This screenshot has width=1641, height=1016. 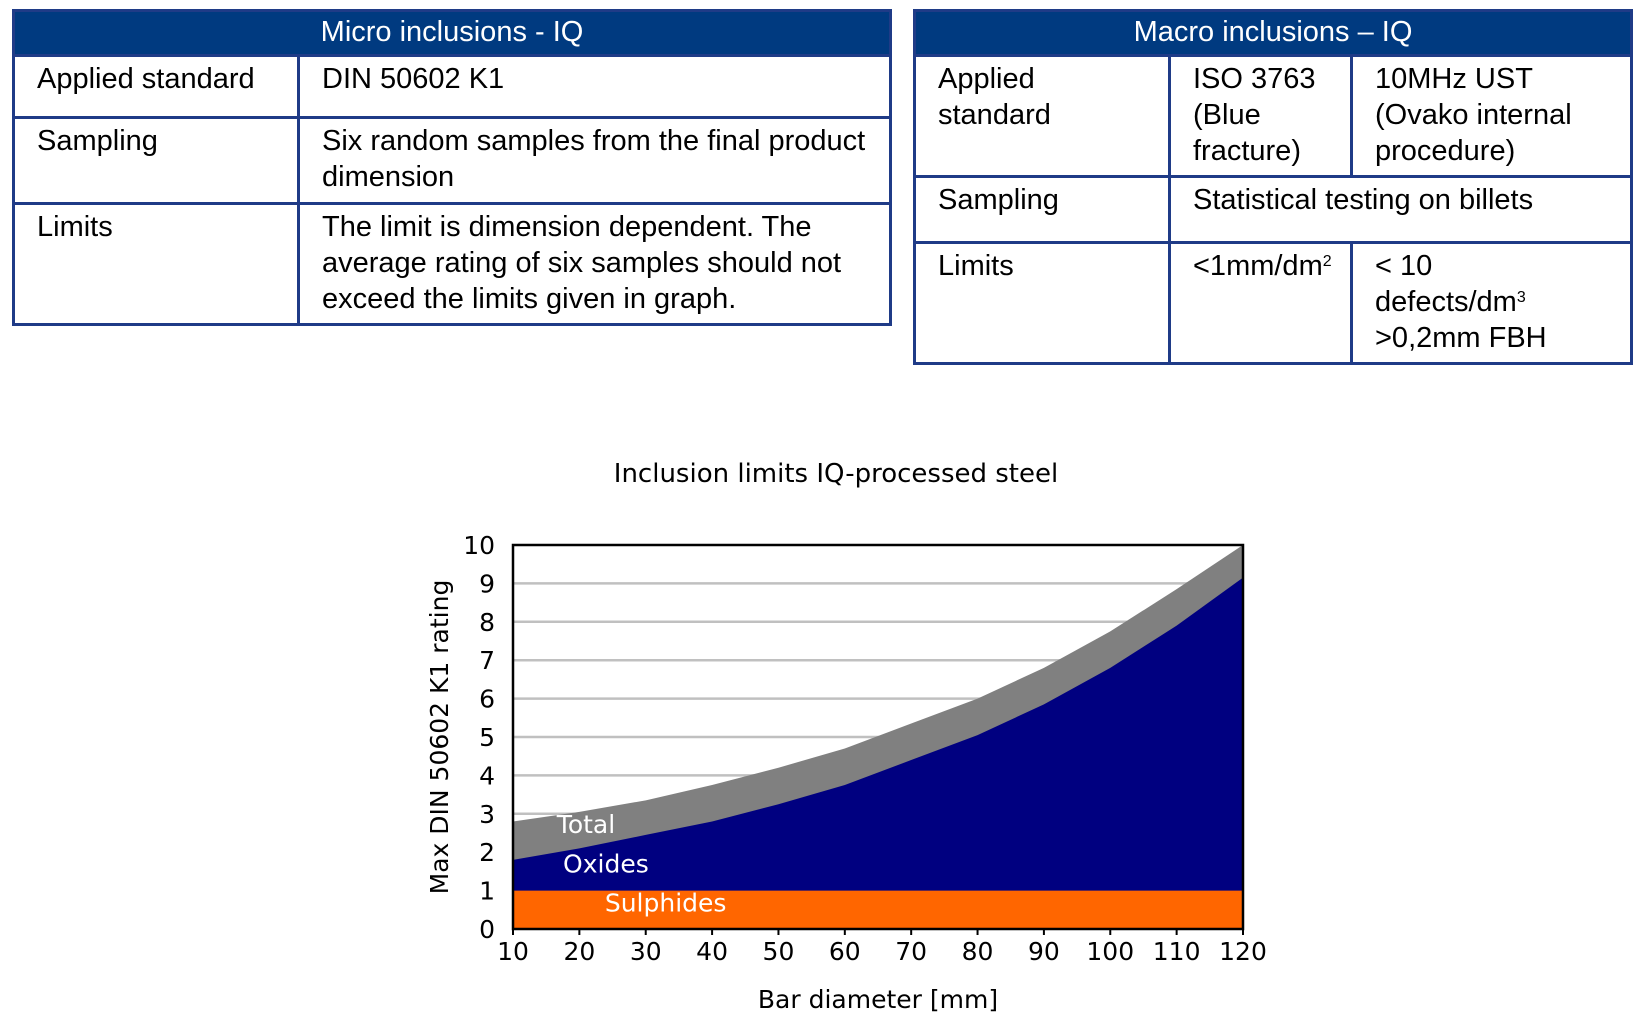 I want to click on x-tick-label: 120, so click(x=1243, y=951).